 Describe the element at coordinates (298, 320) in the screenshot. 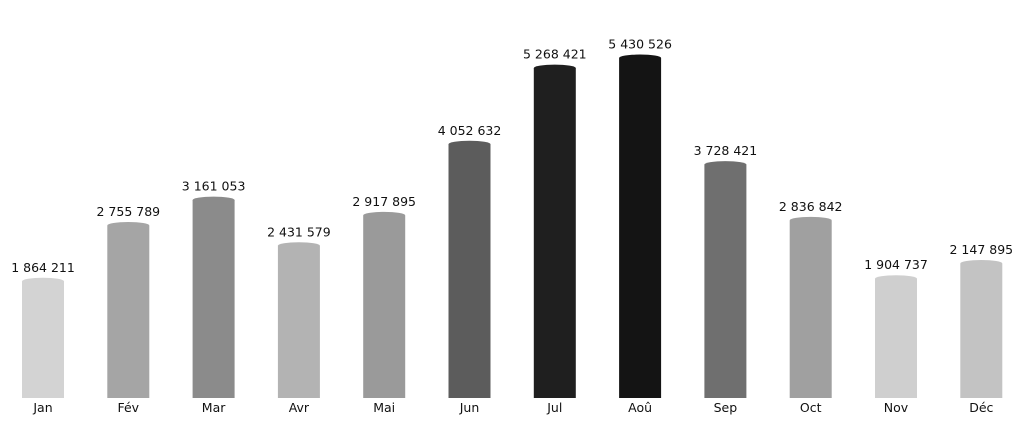

I see `bar-avr` at that location.